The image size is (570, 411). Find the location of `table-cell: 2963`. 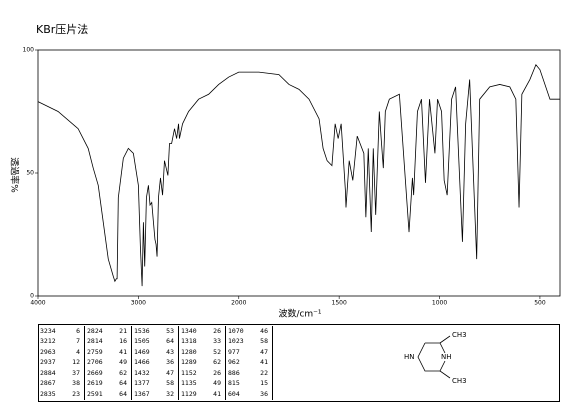

table-cell: 2963 is located at coordinates (48, 351).